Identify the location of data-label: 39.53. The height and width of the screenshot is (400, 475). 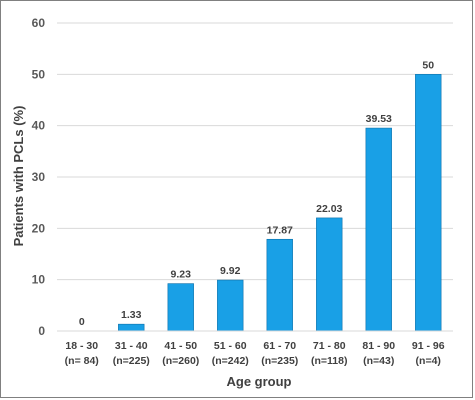
(379, 119).